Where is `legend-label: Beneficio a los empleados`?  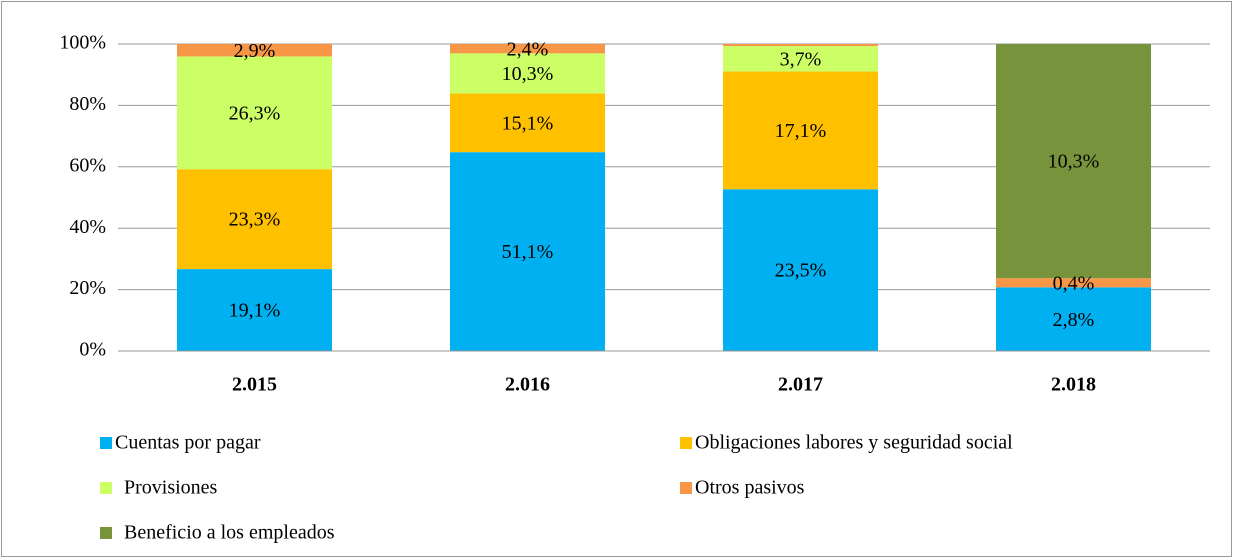 legend-label: Beneficio a los empleados is located at coordinates (229, 533).